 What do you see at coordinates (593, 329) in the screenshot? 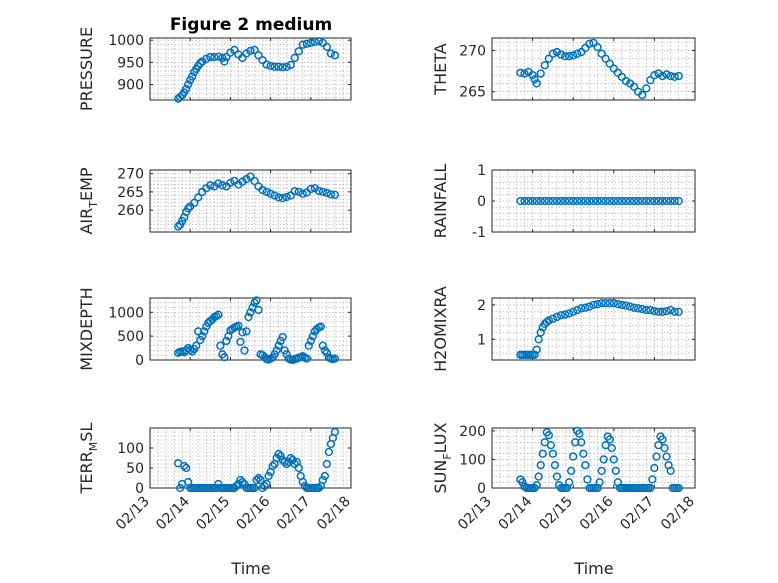
I see `panel-6-axes-box` at bounding box center [593, 329].